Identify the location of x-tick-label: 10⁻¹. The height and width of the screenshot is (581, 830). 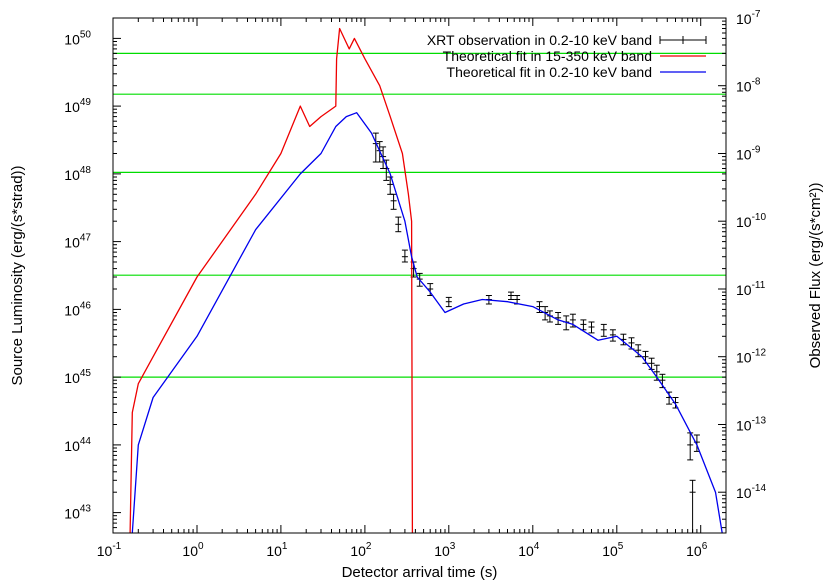
(109, 550).